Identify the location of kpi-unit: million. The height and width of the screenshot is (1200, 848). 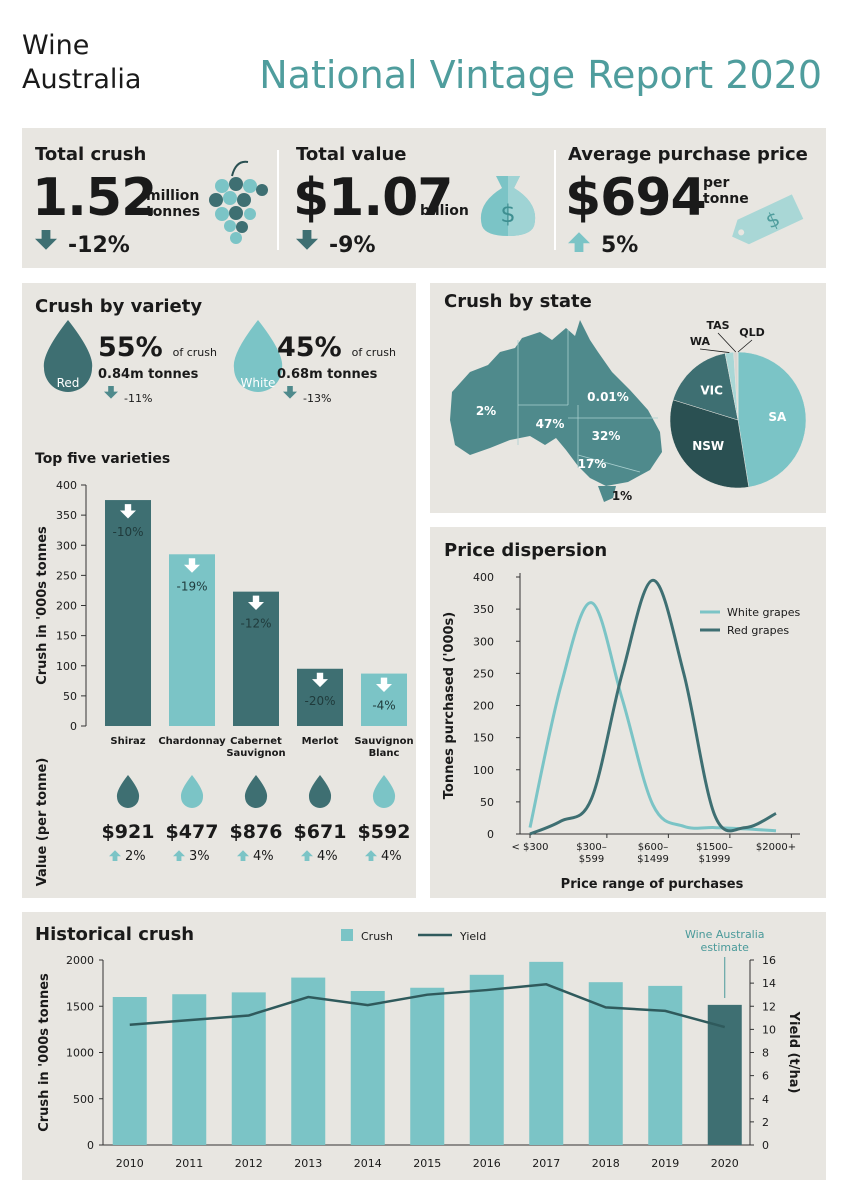
(172, 196).